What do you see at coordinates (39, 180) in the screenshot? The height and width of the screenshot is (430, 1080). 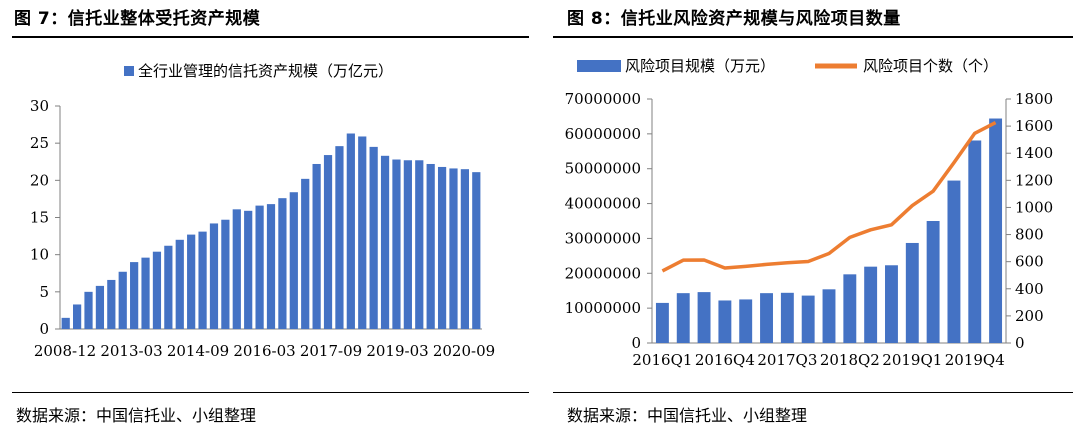 I see `y-tick-label: 20` at bounding box center [39, 180].